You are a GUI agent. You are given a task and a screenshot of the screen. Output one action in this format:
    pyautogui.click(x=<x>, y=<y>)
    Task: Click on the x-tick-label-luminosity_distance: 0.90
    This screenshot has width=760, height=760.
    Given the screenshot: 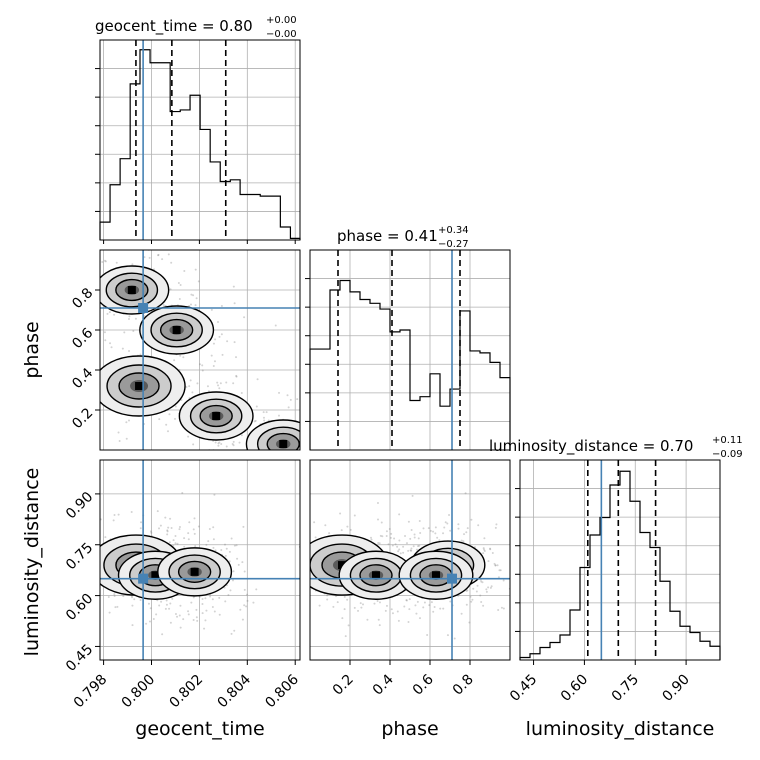 What is the action you would take?
    pyautogui.click(x=676, y=688)
    